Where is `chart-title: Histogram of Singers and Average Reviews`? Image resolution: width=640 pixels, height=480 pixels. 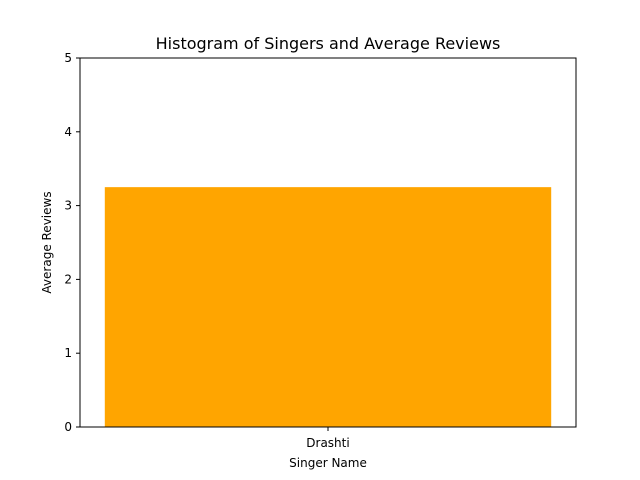
chart-title: Histogram of Singers and Average Reviews is located at coordinates (328, 43).